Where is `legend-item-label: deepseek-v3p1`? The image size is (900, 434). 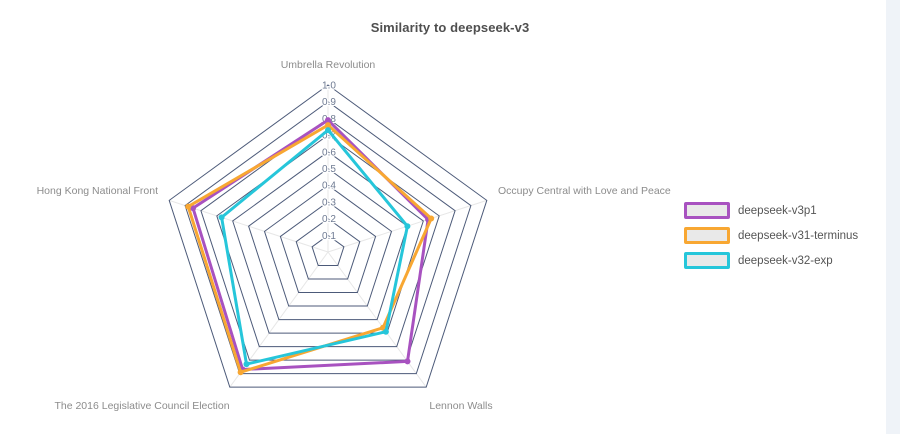 legend-item-label: deepseek-v3p1 is located at coordinates (777, 210).